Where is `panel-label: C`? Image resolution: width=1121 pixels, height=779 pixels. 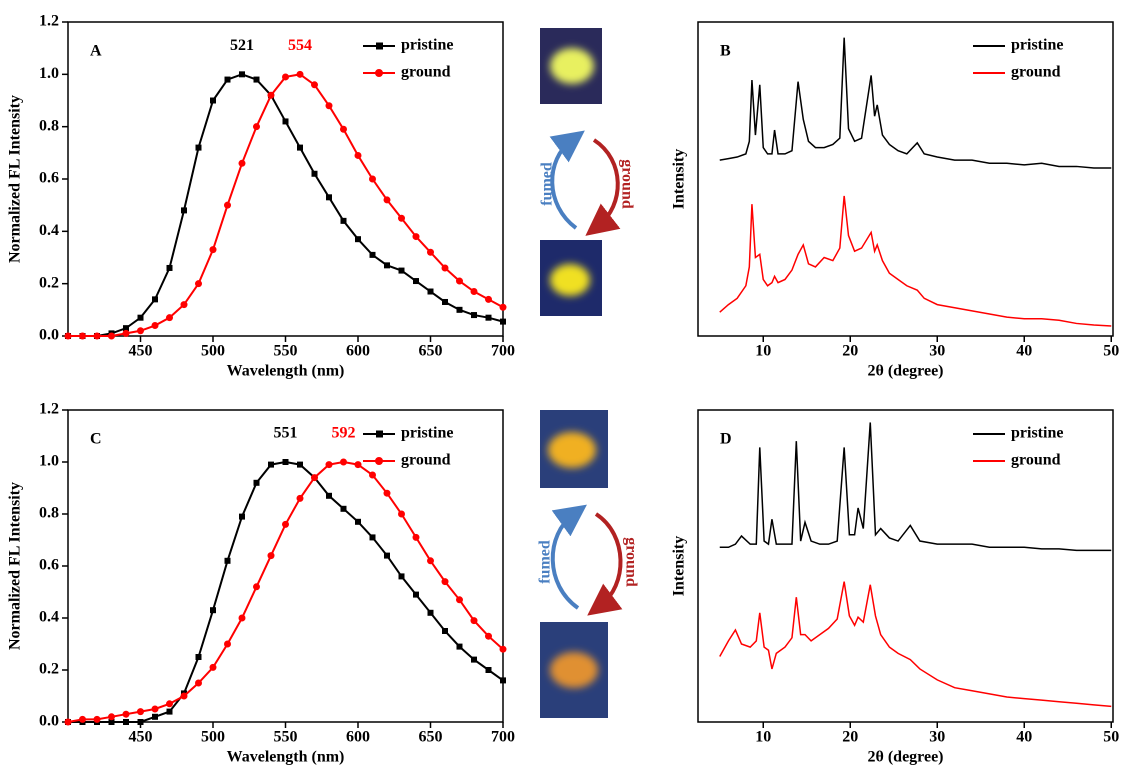 panel-label: C is located at coordinates (96, 439).